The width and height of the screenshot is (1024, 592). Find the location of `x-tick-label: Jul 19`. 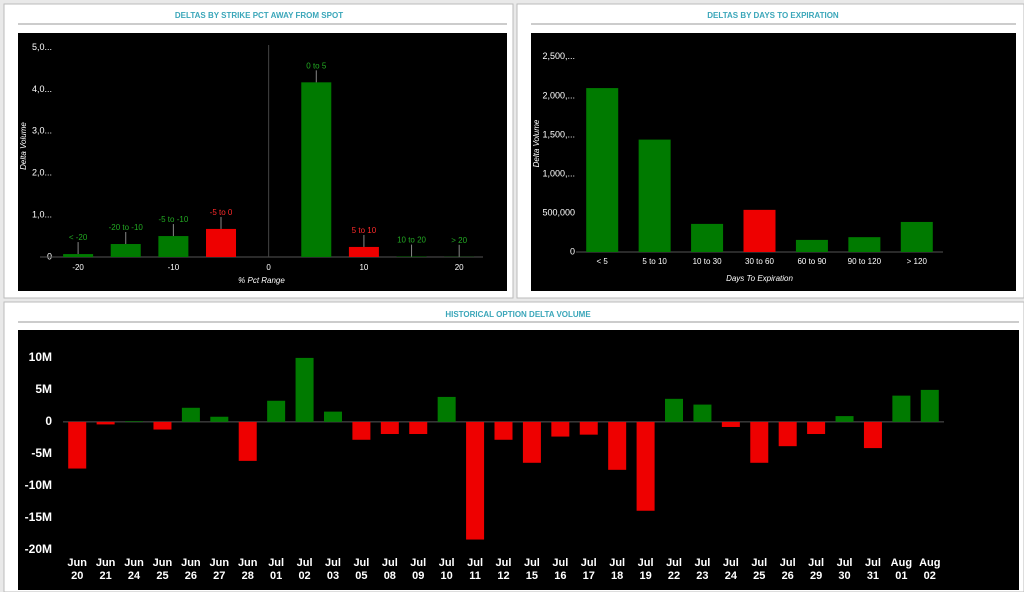

x-tick-label: Jul 19 is located at coordinates (645, 569).